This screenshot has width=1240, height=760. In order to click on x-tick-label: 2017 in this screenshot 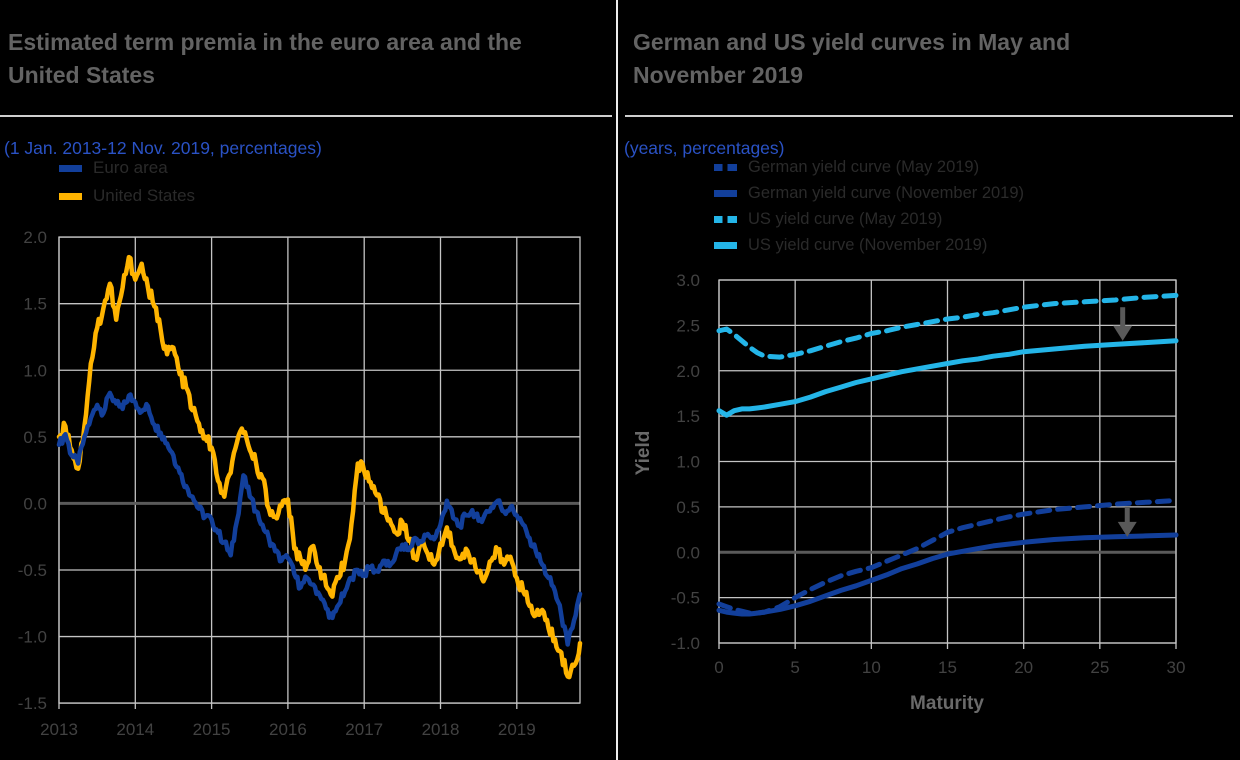, I will do `click(364, 729)`.